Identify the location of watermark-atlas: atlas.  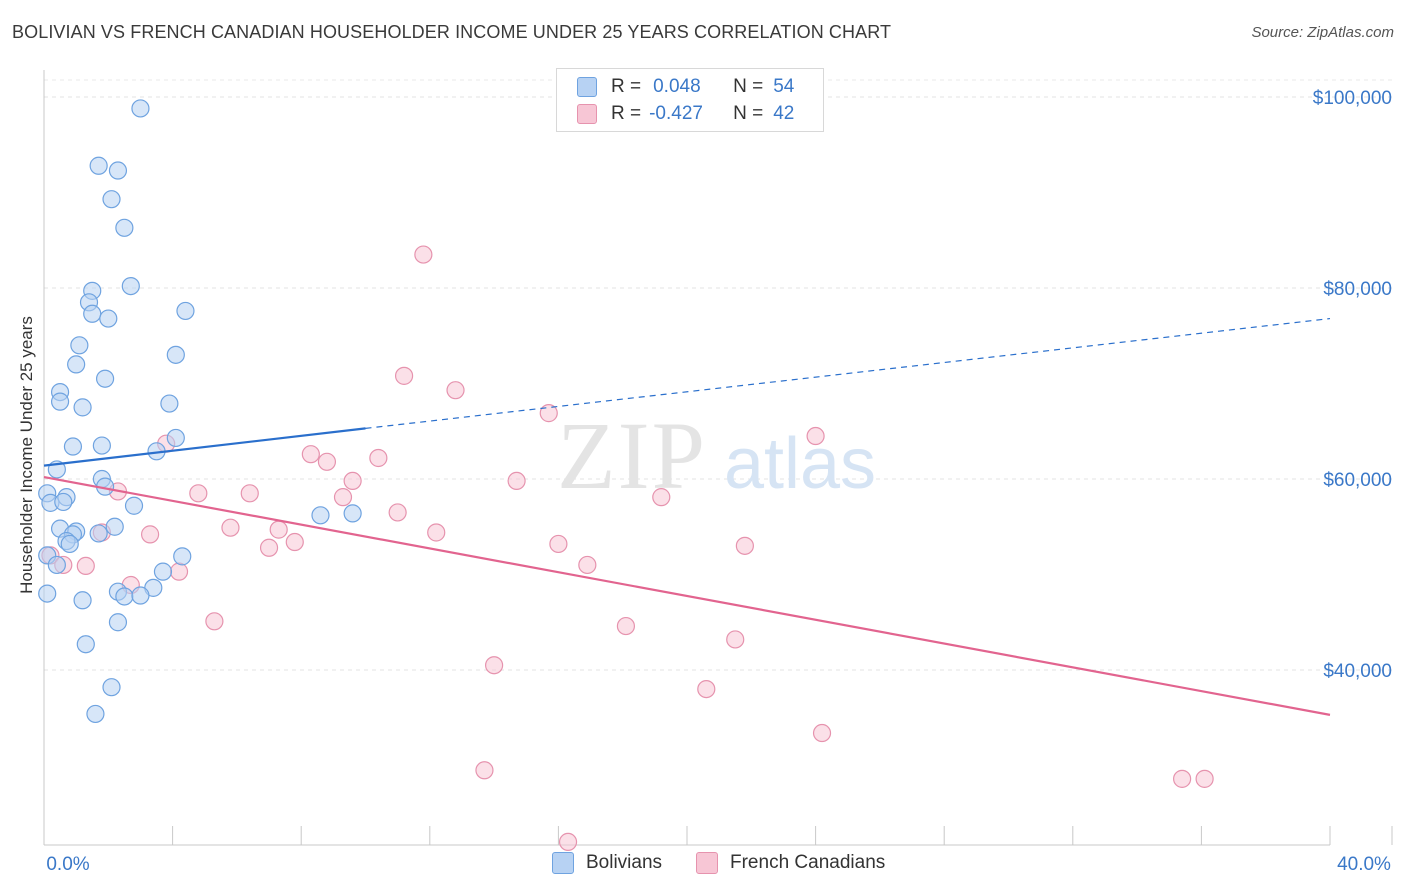
(800, 464).